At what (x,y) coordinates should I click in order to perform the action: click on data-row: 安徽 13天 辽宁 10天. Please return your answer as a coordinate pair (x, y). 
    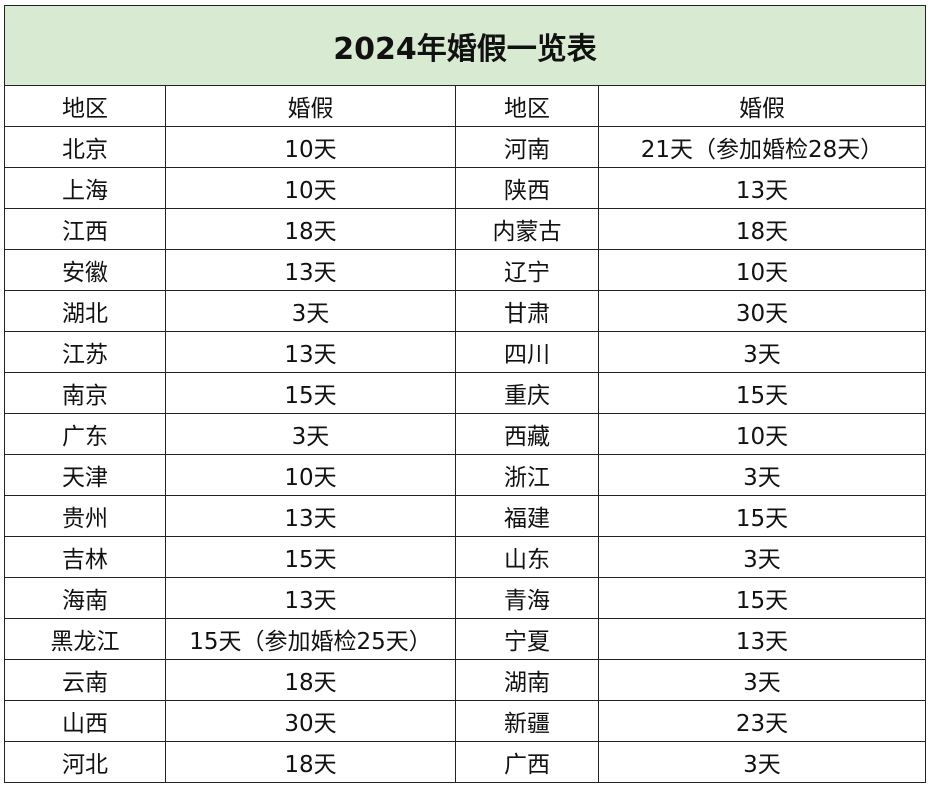
    Looking at the image, I should click on (465, 270).